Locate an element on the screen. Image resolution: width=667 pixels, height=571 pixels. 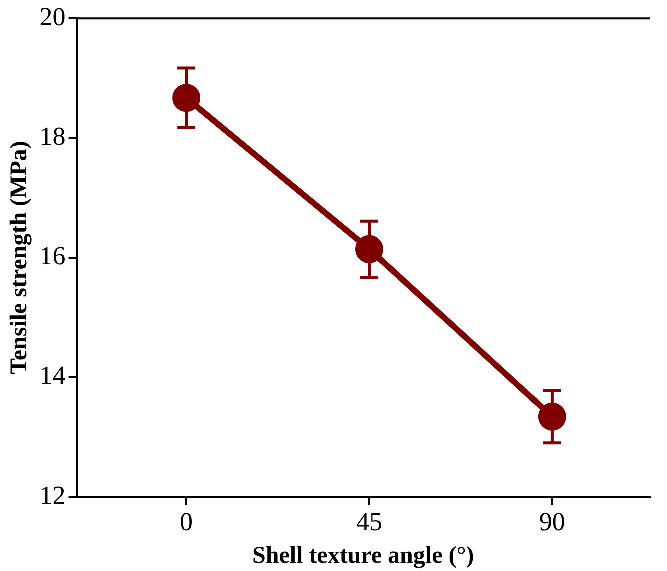
x-tick-label: 45 is located at coordinates (369, 521).